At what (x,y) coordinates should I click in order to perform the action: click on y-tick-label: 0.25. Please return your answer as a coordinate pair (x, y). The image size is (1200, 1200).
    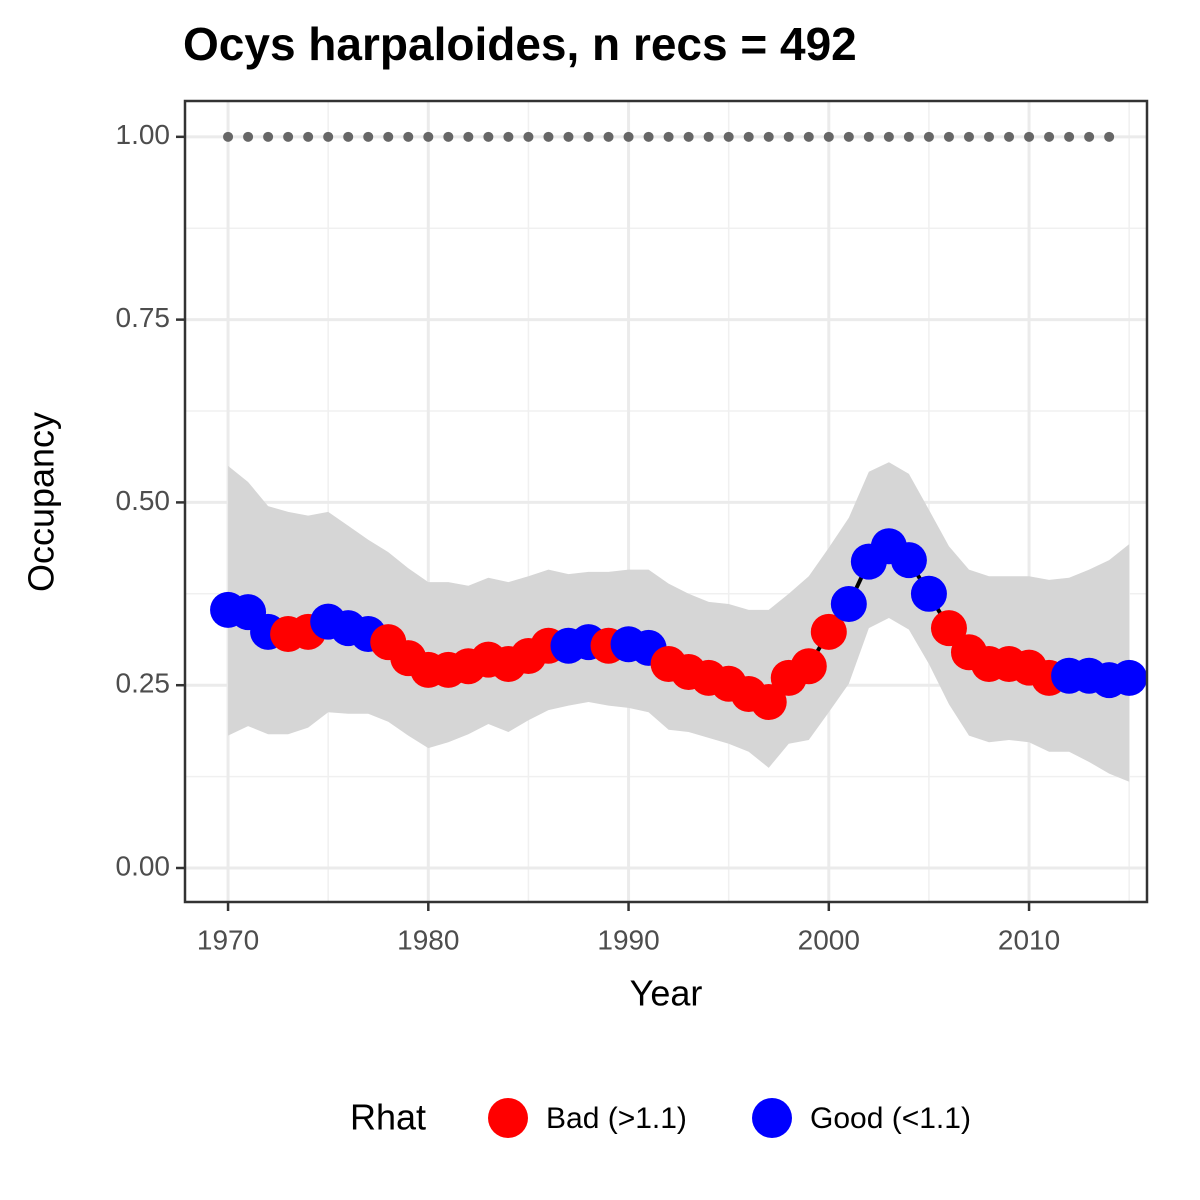
    Looking at the image, I should click on (143, 683).